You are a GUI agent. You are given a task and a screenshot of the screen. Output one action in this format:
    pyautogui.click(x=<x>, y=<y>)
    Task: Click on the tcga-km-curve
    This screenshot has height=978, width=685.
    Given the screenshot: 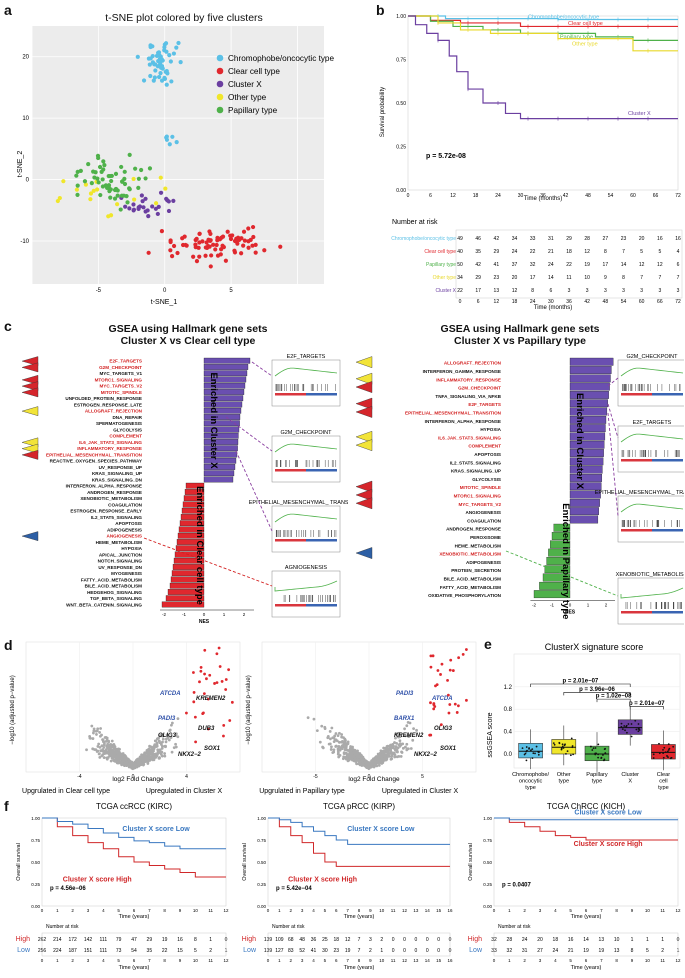 What is the action you would take?
    pyautogui.click(x=359, y=831)
    